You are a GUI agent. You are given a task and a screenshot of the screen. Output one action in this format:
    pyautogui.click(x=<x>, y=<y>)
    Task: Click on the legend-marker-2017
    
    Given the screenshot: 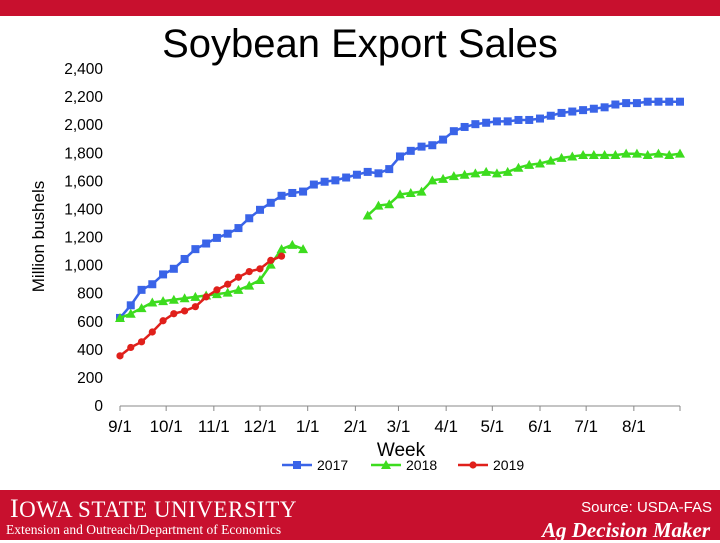 What is the action you would take?
    pyautogui.click(x=297, y=465)
    